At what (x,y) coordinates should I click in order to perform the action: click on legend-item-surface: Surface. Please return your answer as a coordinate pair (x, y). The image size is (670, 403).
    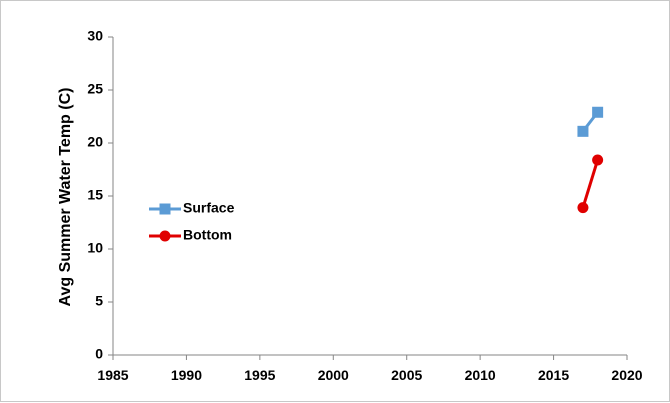
    Looking at the image, I should click on (192, 208).